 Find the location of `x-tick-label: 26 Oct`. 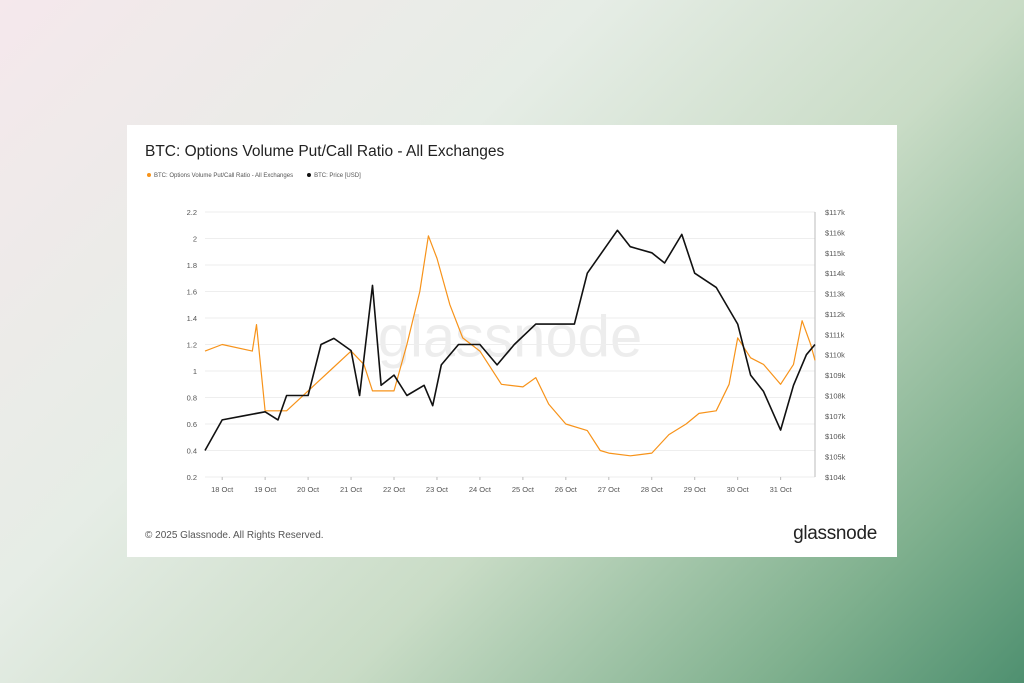

x-tick-label: 26 Oct is located at coordinates (566, 489).